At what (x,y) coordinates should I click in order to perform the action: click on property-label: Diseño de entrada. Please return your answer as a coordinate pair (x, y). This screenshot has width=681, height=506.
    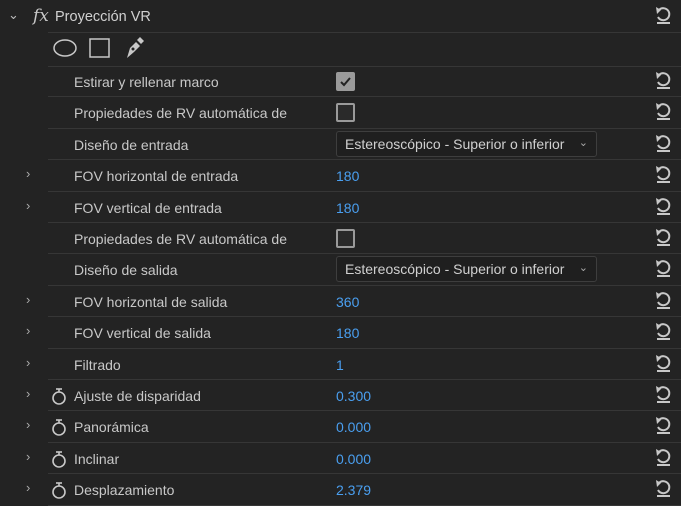
    Looking at the image, I should click on (131, 144).